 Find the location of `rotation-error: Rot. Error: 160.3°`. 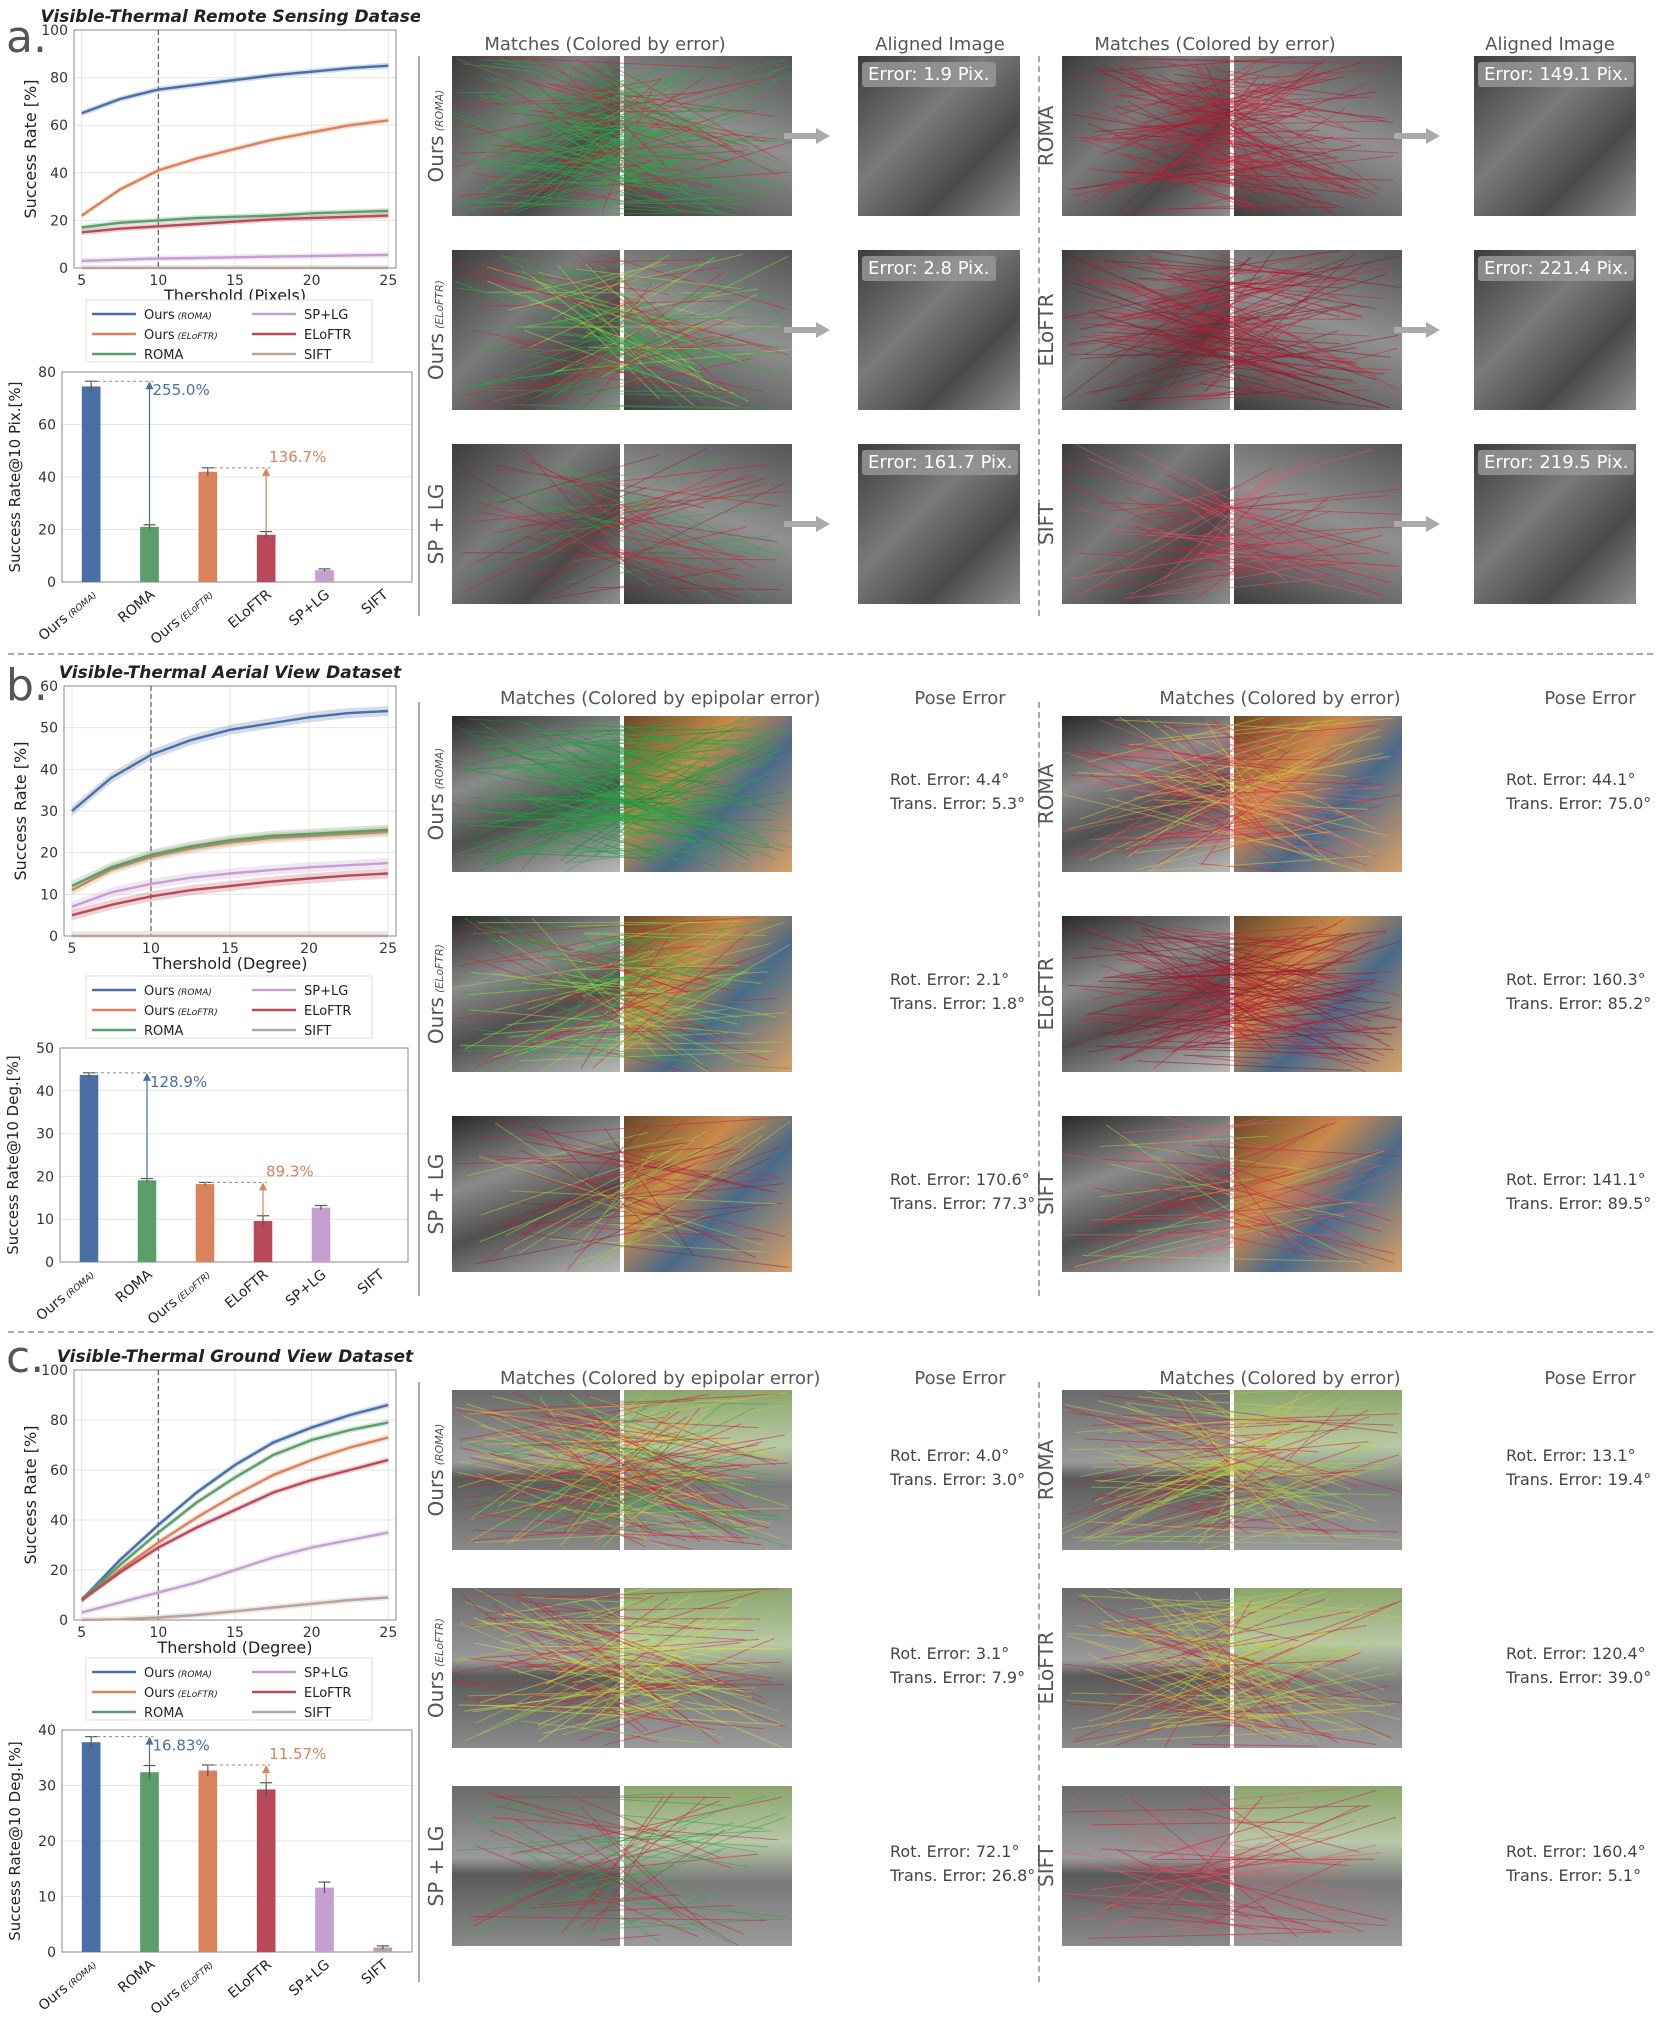

rotation-error: Rot. Error: 160.3° is located at coordinates (1578, 980).